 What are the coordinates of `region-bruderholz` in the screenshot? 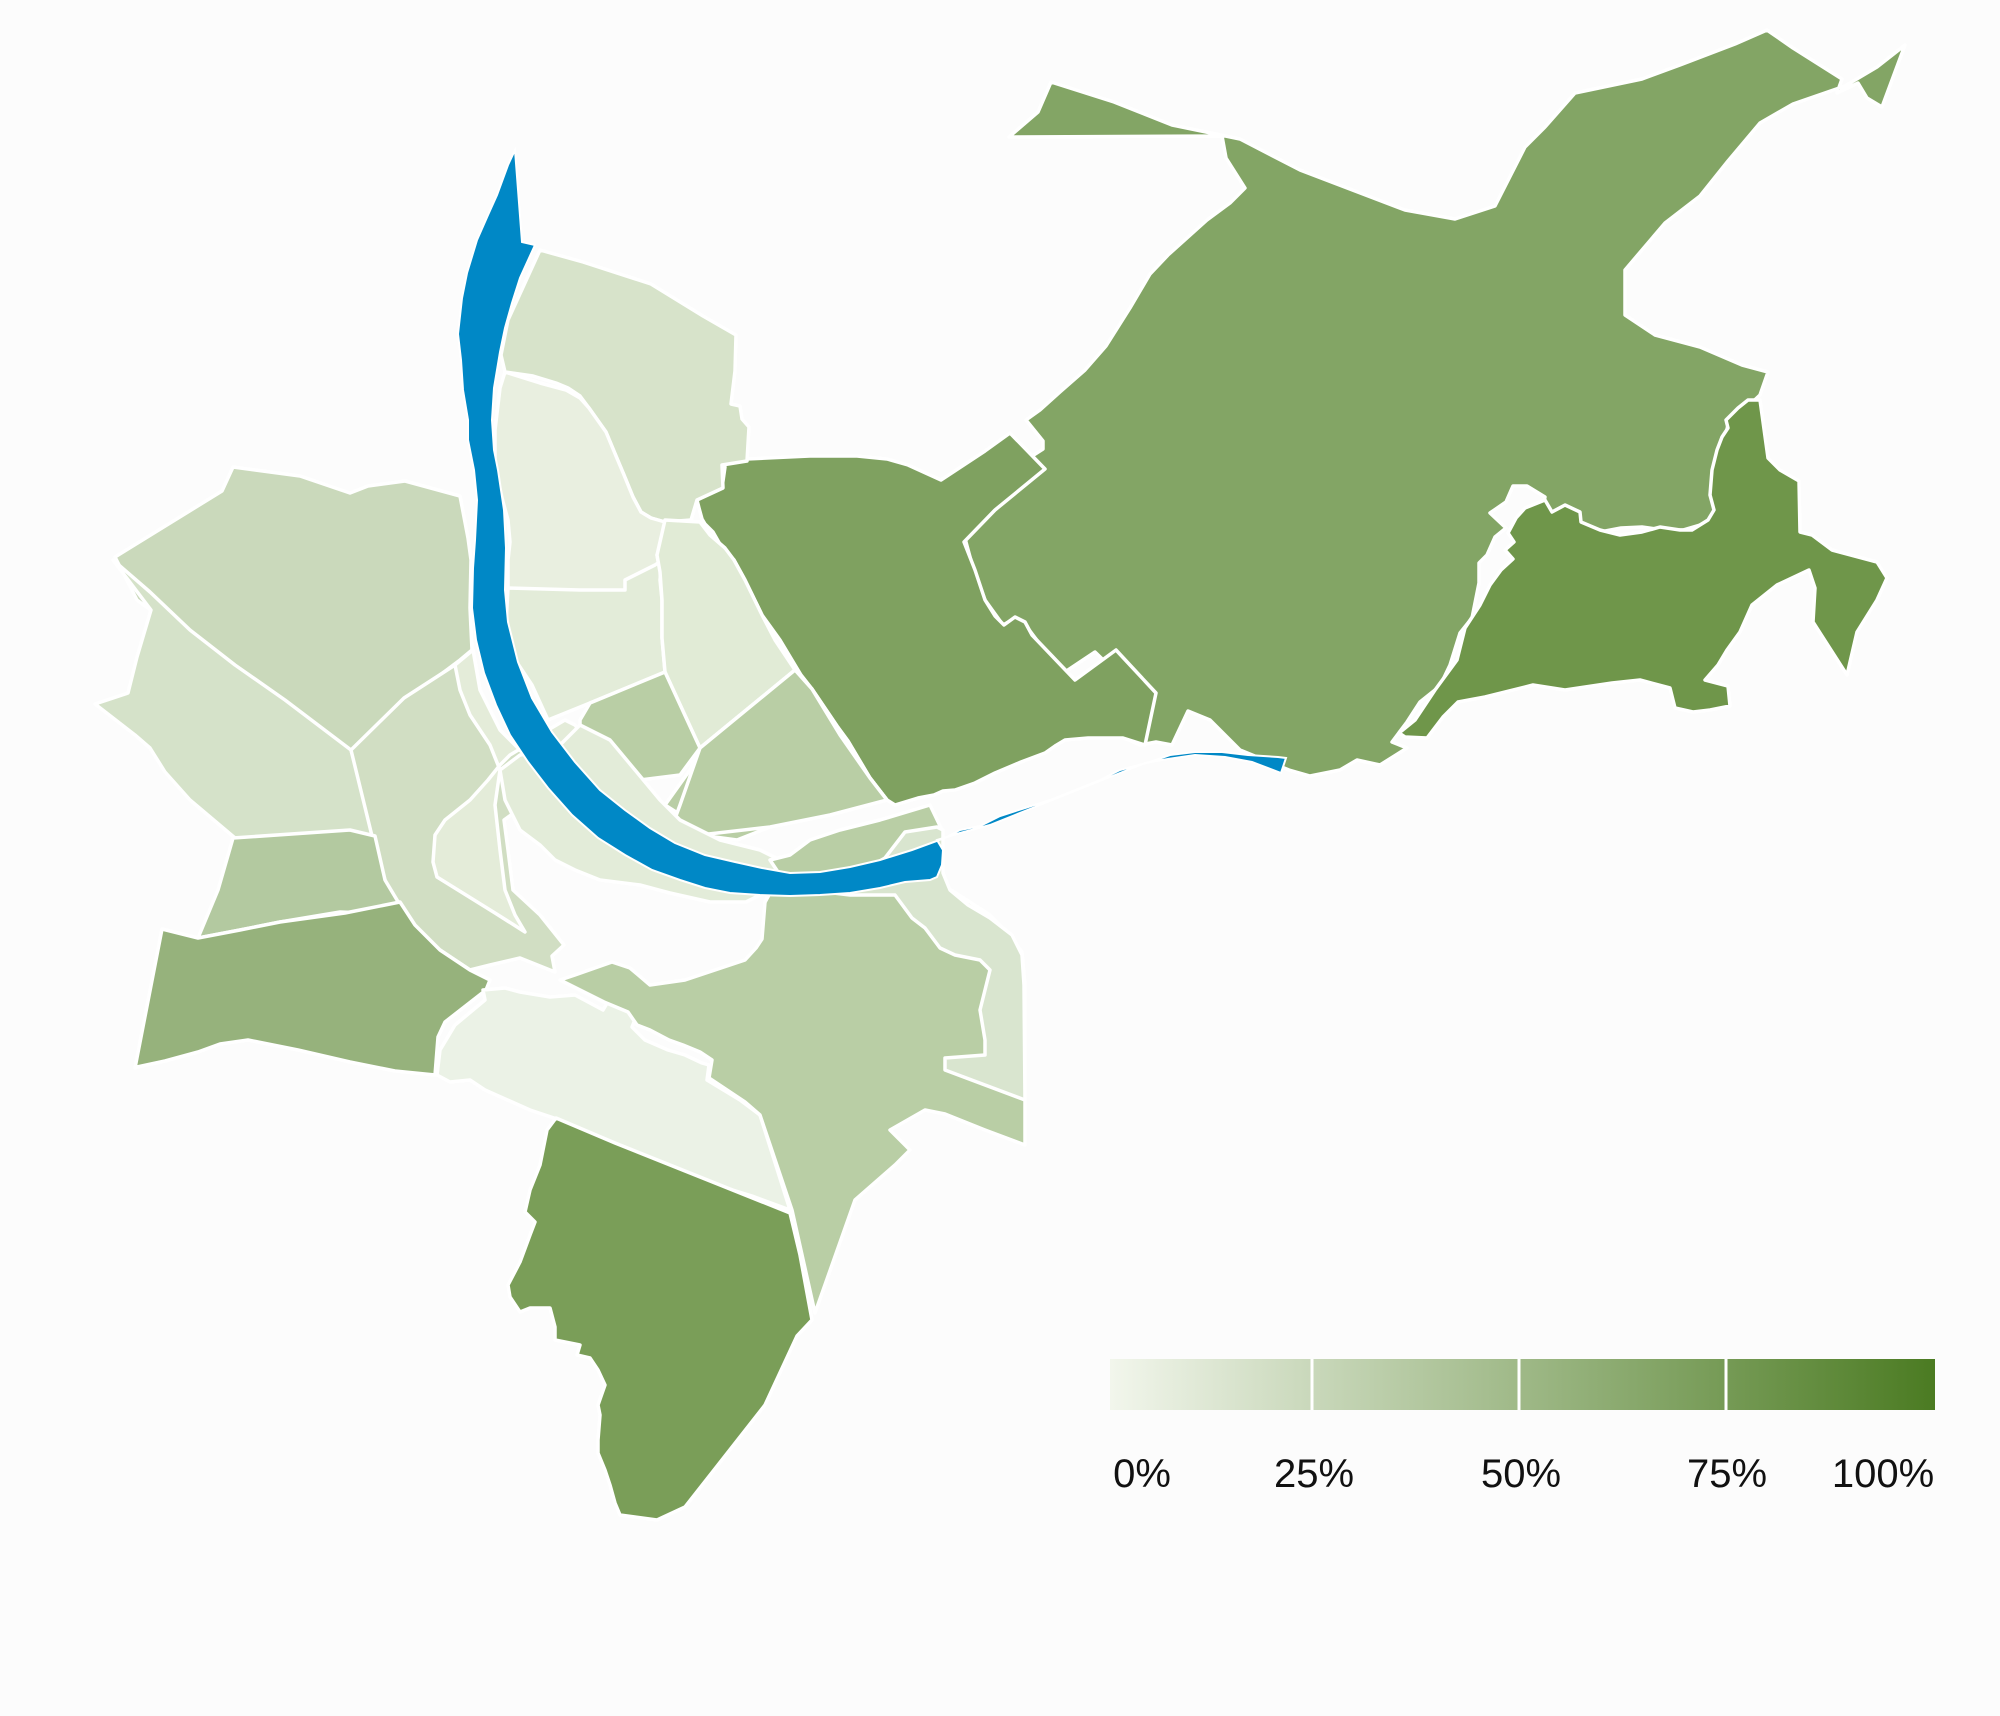 It's located at (660, 1319).